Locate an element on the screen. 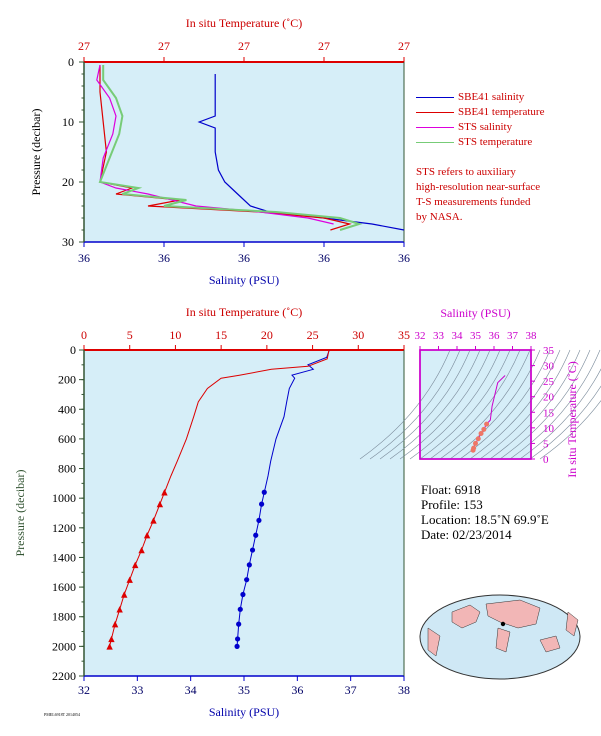 The height and width of the screenshot is (736, 601). main-pressure-axis-title: Pressure (decibar) is located at coordinates (20, 513).